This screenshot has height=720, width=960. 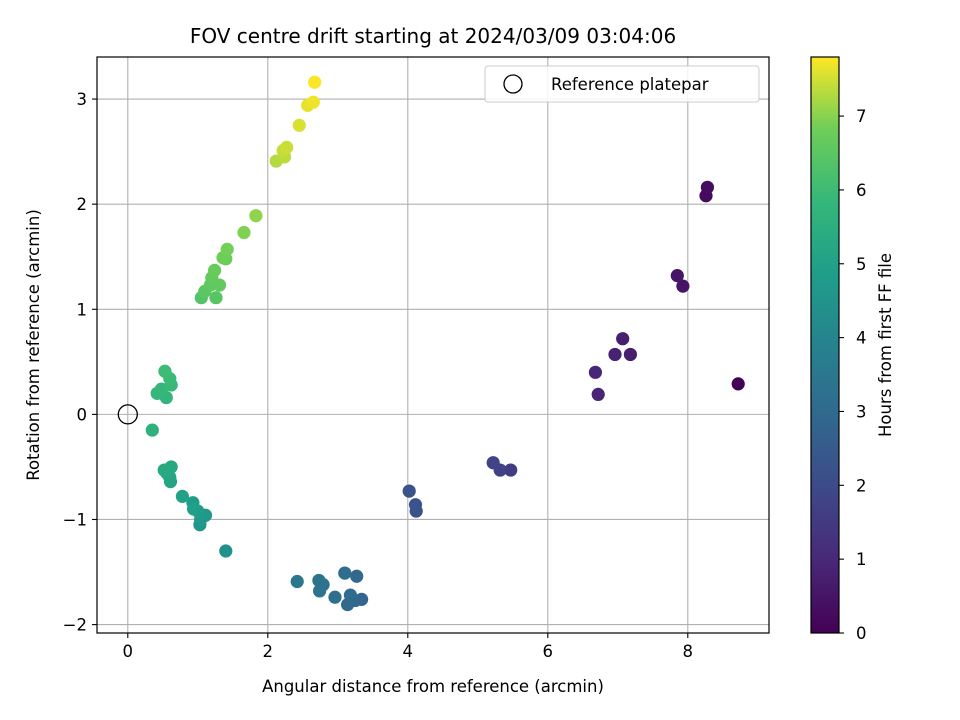 What do you see at coordinates (513, 84) in the screenshot?
I see `legend-marker` at bounding box center [513, 84].